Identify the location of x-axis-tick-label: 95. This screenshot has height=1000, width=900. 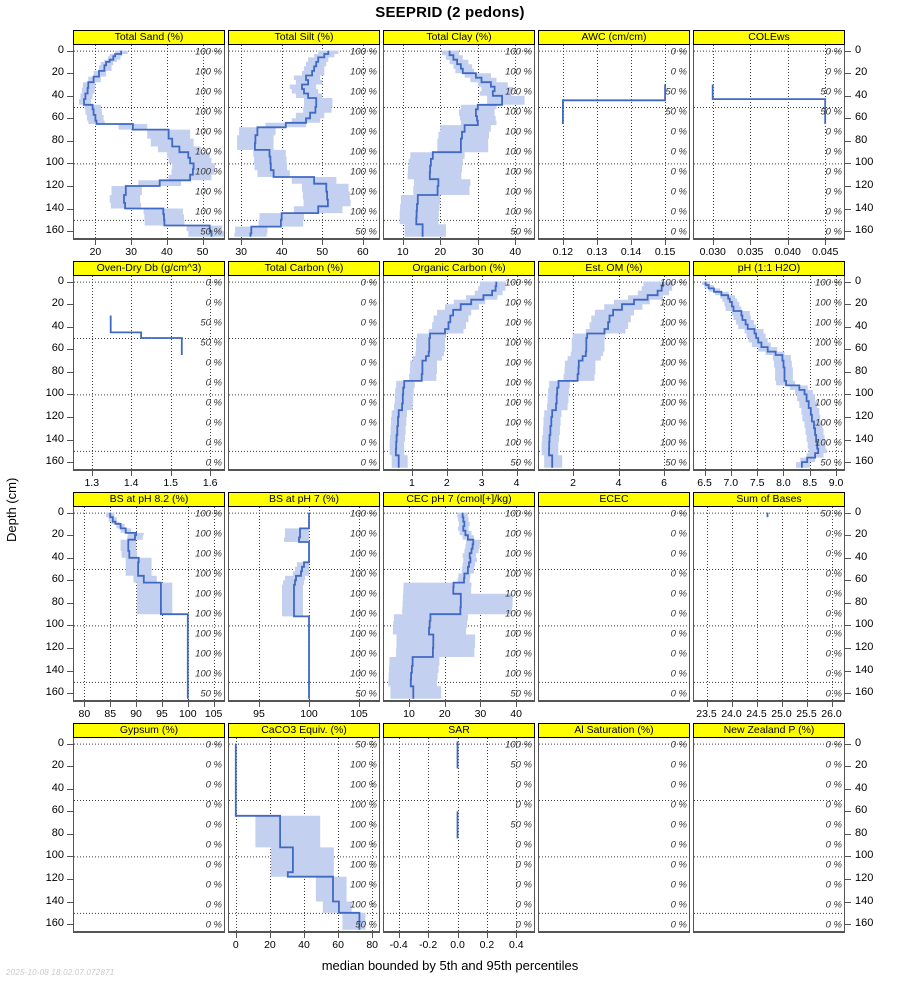
(162, 714).